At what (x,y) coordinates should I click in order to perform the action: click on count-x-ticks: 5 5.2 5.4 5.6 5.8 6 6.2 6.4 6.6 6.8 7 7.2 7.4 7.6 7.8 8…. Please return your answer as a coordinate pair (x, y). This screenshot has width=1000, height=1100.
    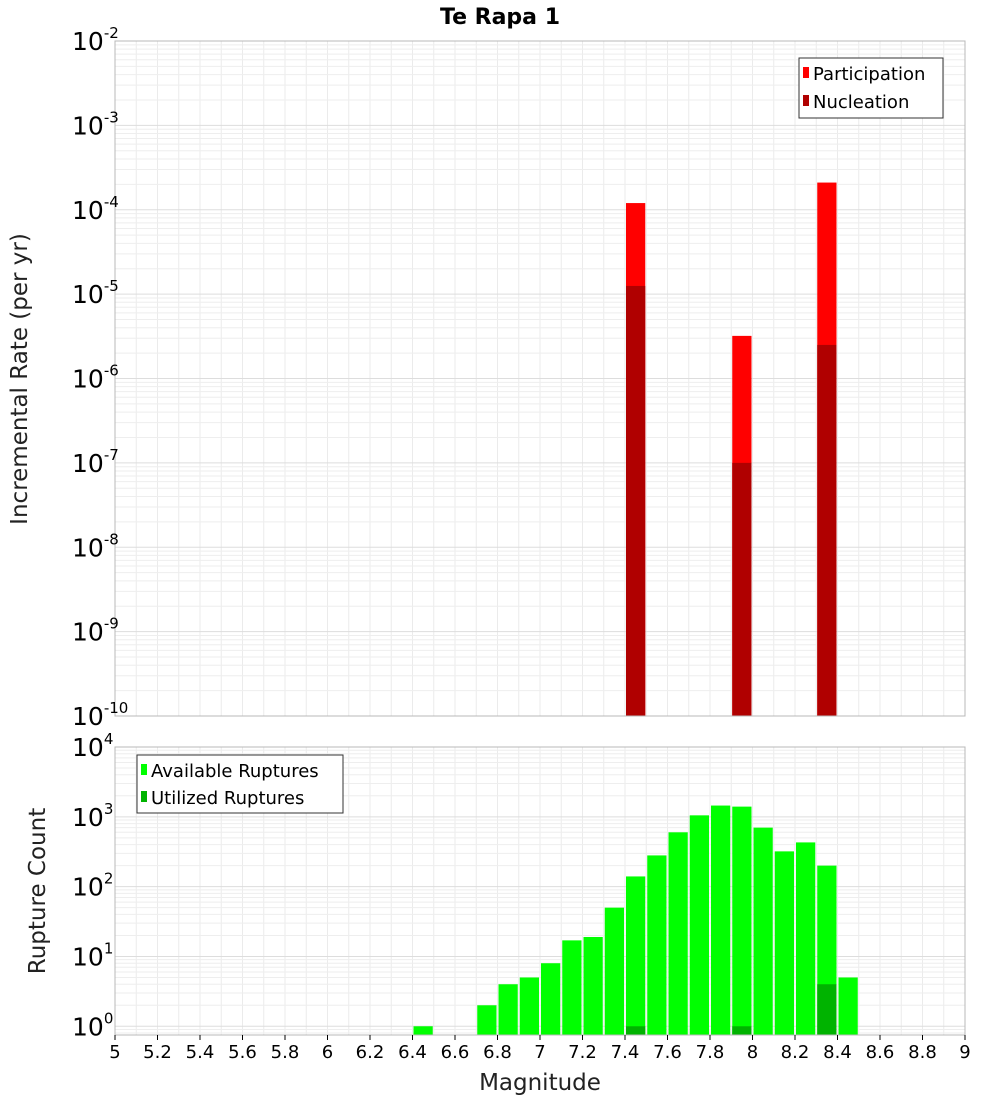
    Looking at the image, I should click on (540, 1049).